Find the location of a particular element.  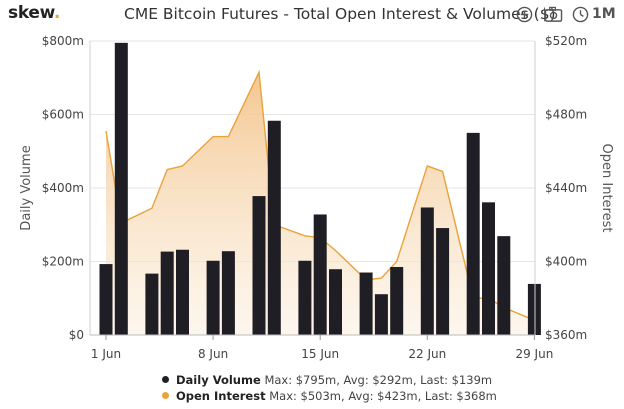

time-range-selector: 1M is located at coordinates (597, 14).